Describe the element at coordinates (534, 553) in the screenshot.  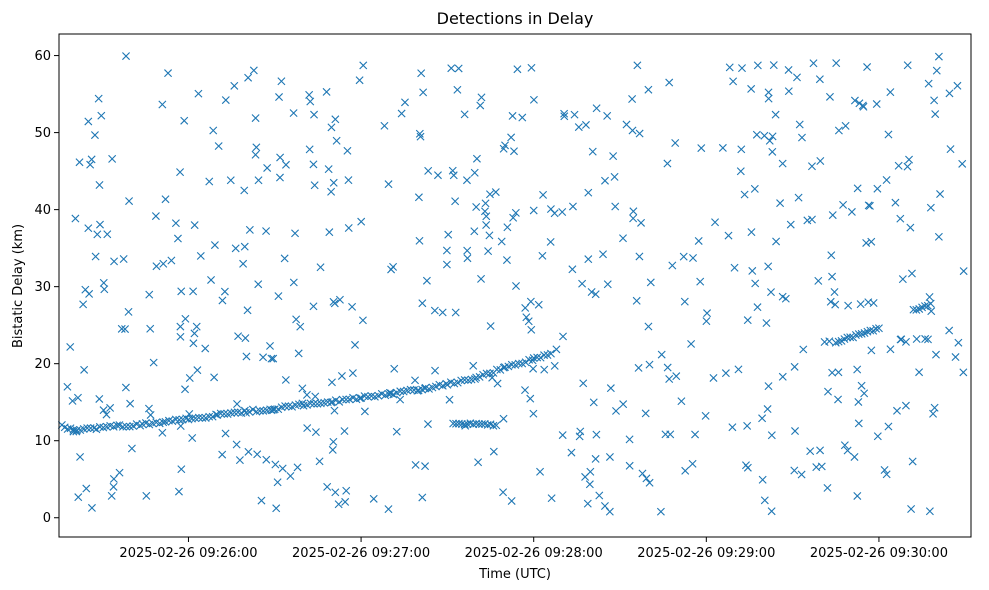
I see `x-tick-label: 2025-02-26 09:28:00` at that location.